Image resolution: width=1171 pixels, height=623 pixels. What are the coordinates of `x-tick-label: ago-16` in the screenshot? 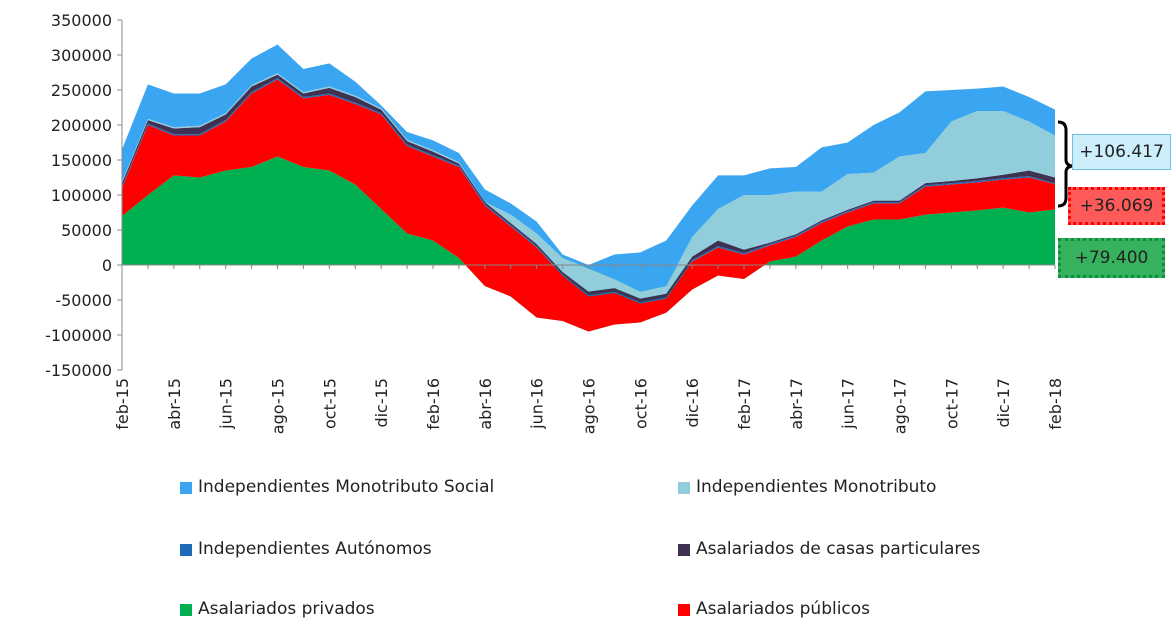 It's located at (589, 406).